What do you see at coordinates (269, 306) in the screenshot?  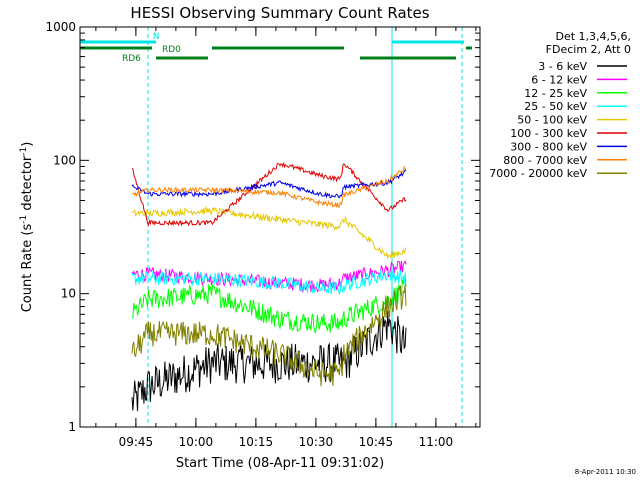 I see `series-line-12-25-kev` at bounding box center [269, 306].